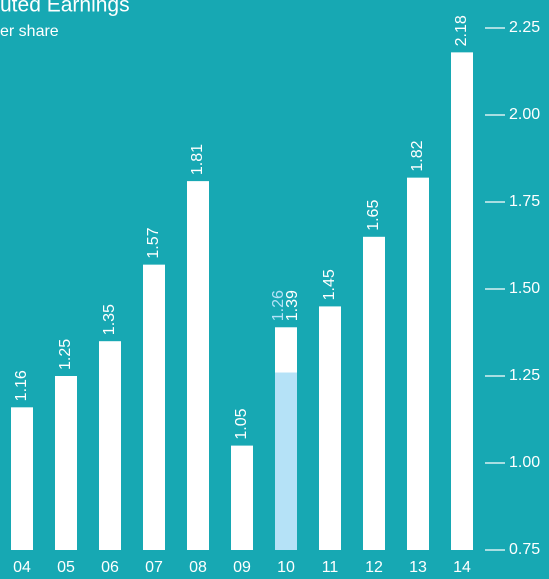 The image size is (549, 579). What do you see at coordinates (286, 567) in the screenshot?
I see `x-tick-label: 10` at bounding box center [286, 567].